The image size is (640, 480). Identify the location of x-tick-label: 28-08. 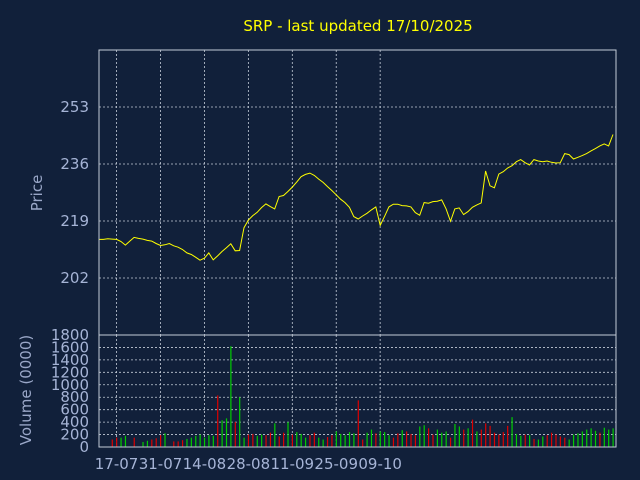
(249, 464).